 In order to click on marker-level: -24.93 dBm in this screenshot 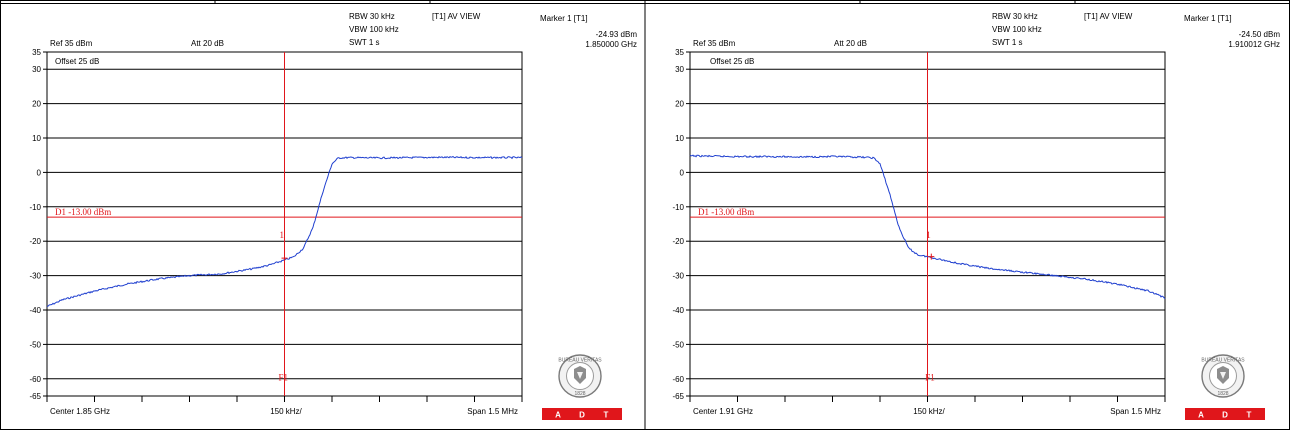, I will do `click(617, 34)`.